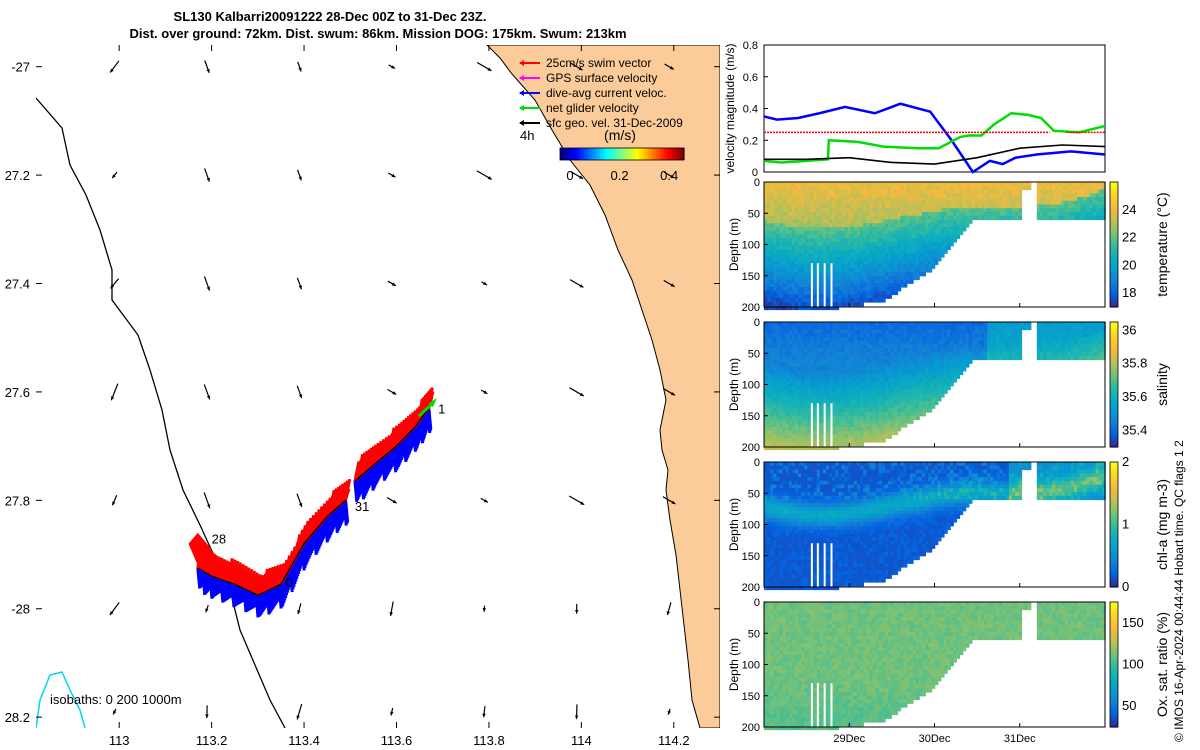  What do you see at coordinates (484, 610) in the screenshot?
I see `geo-velocity-arrowhead` at bounding box center [484, 610].